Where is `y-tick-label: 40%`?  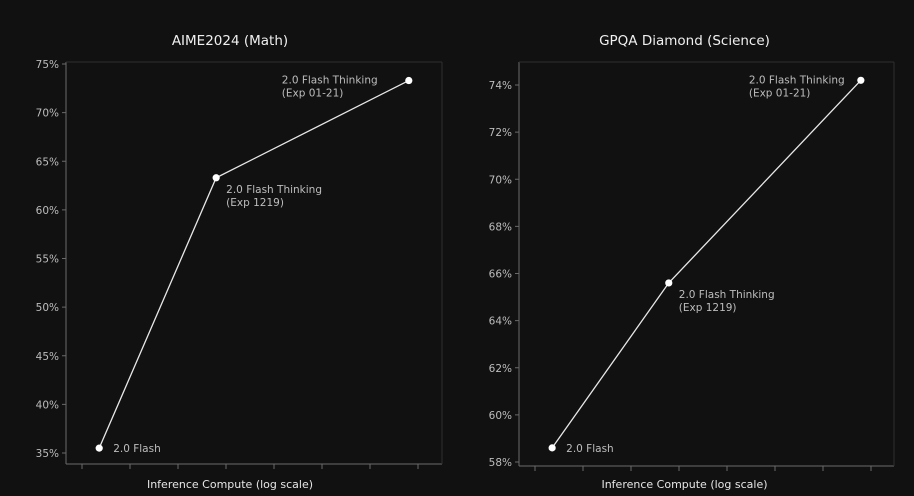
y-tick-label: 40% is located at coordinates (47, 405).